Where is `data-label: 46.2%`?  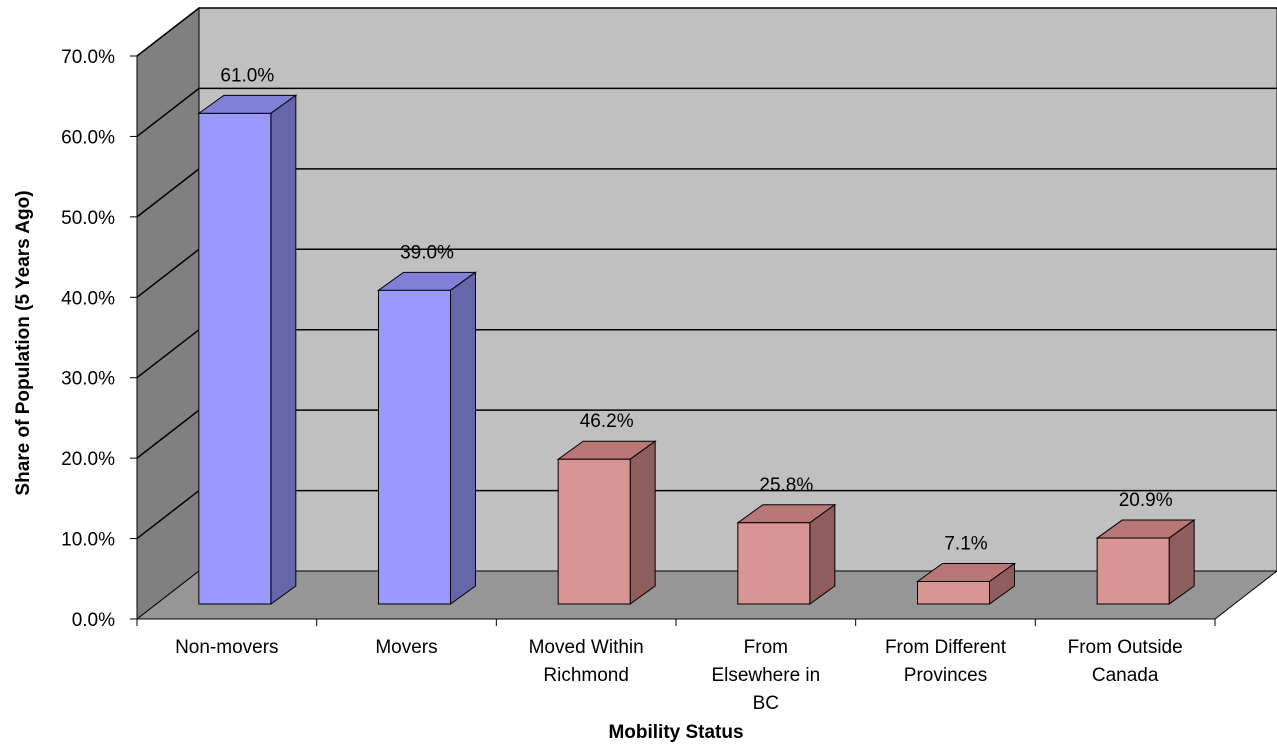 data-label: 46.2% is located at coordinates (607, 421).